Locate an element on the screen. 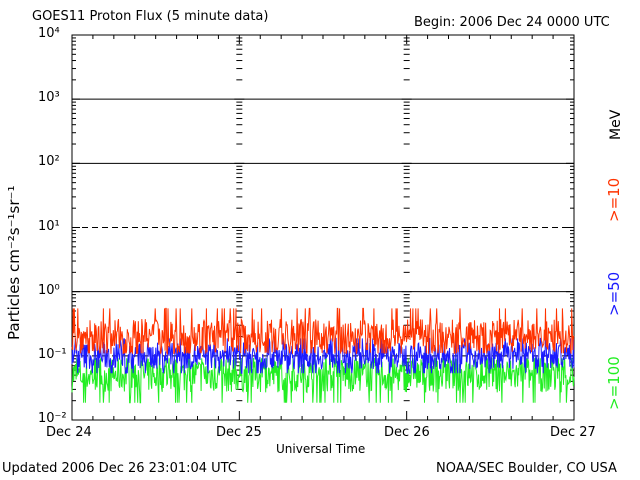  x-axis-label: Universal Time is located at coordinates (321, 449).